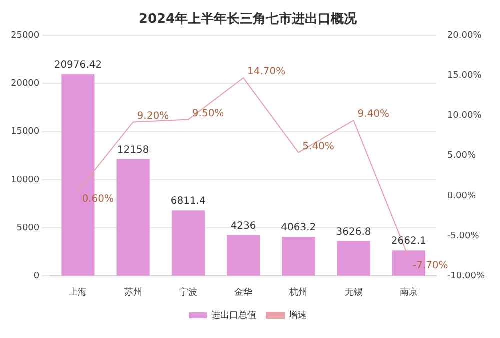  What do you see at coordinates (248, 19) in the screenshot?
I see `chart-title: 2024年上半年长三角七市进出口概况` at bounding box center [248, 19].